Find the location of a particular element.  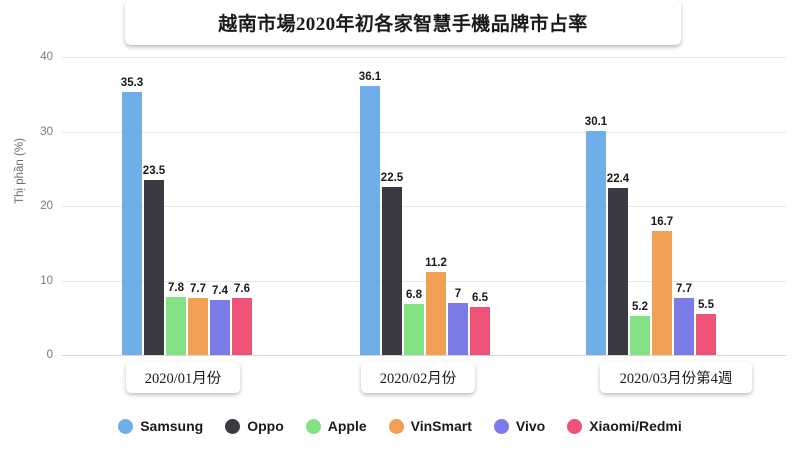

chart-title-card: 越南市場2020年初各家智慧手機品牌市占率 is located at coordinates (403, 22).